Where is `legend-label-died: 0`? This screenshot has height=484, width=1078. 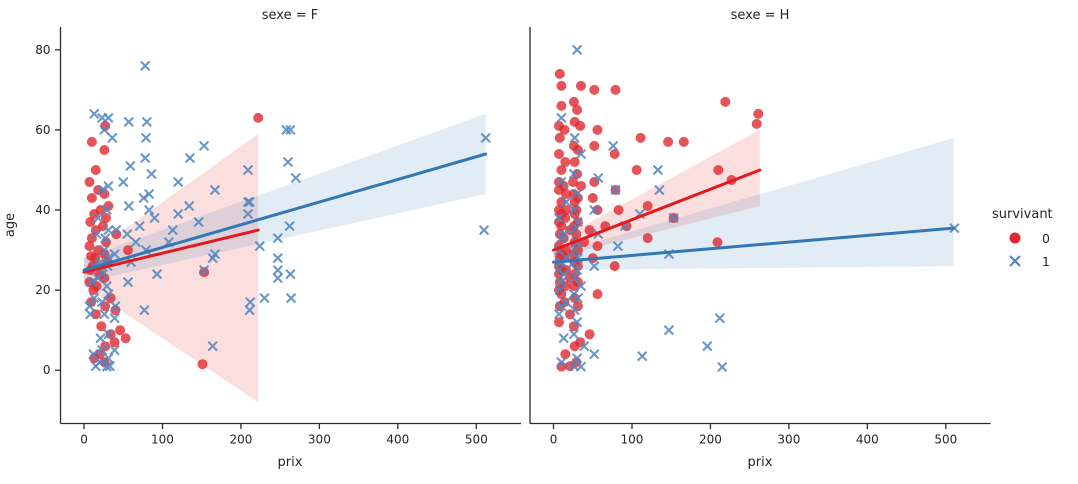
legend-label-died: 0 is located at coordinates (1046, 238).